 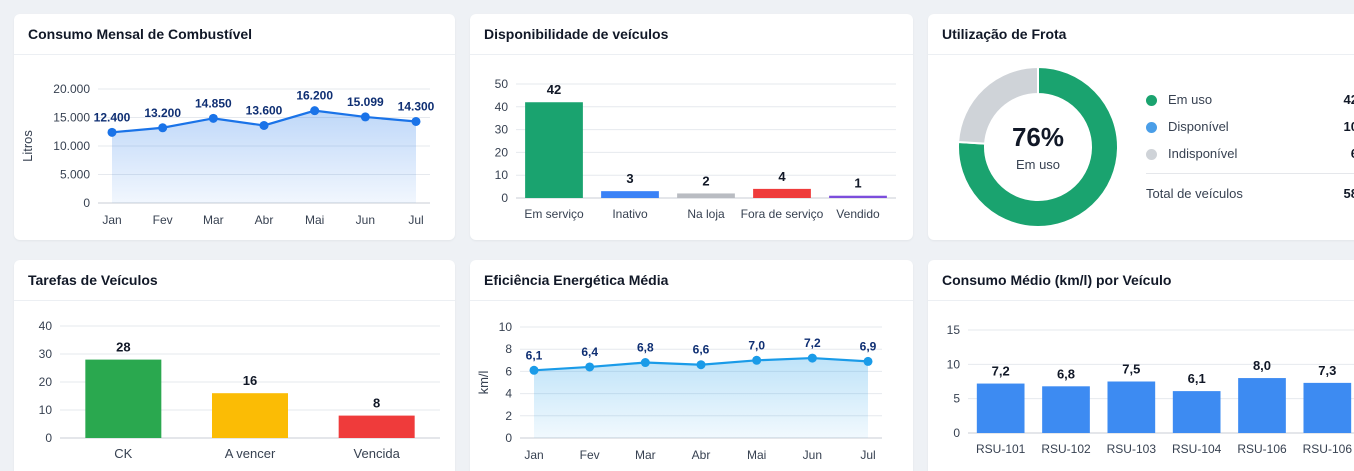 What do you see at coordinates (75, 175) in the screenshot?
I see `y-tick-label: 5.000` at bounding box center [75, 175].